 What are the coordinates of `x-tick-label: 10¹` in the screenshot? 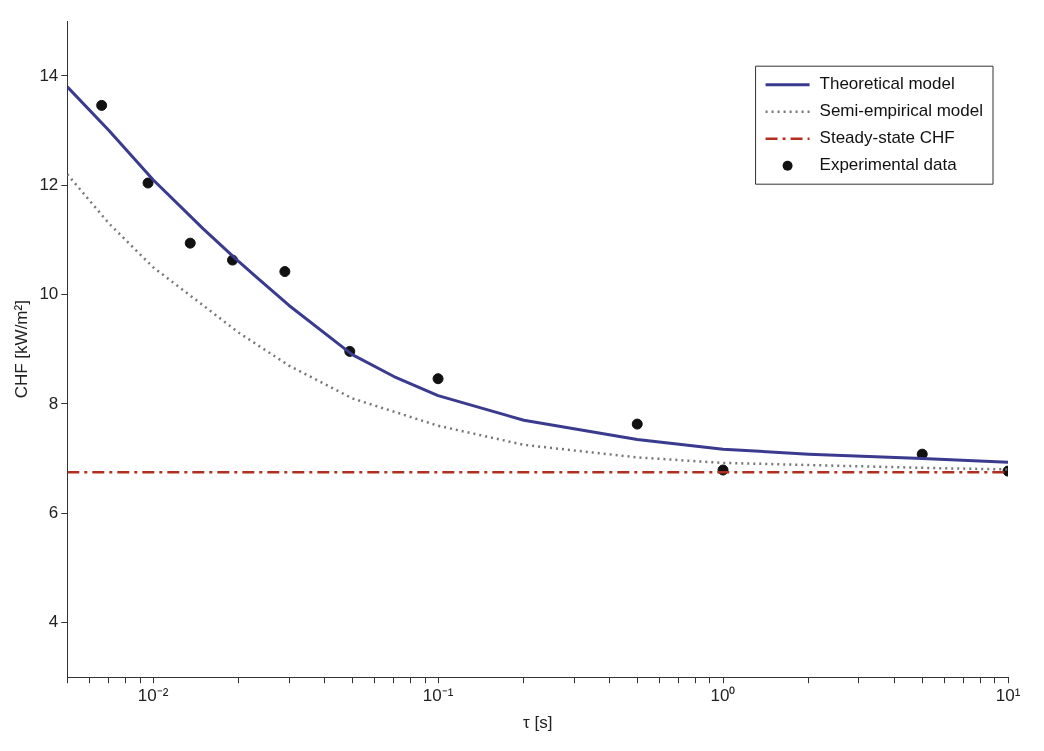 It's located at (1008, 696).